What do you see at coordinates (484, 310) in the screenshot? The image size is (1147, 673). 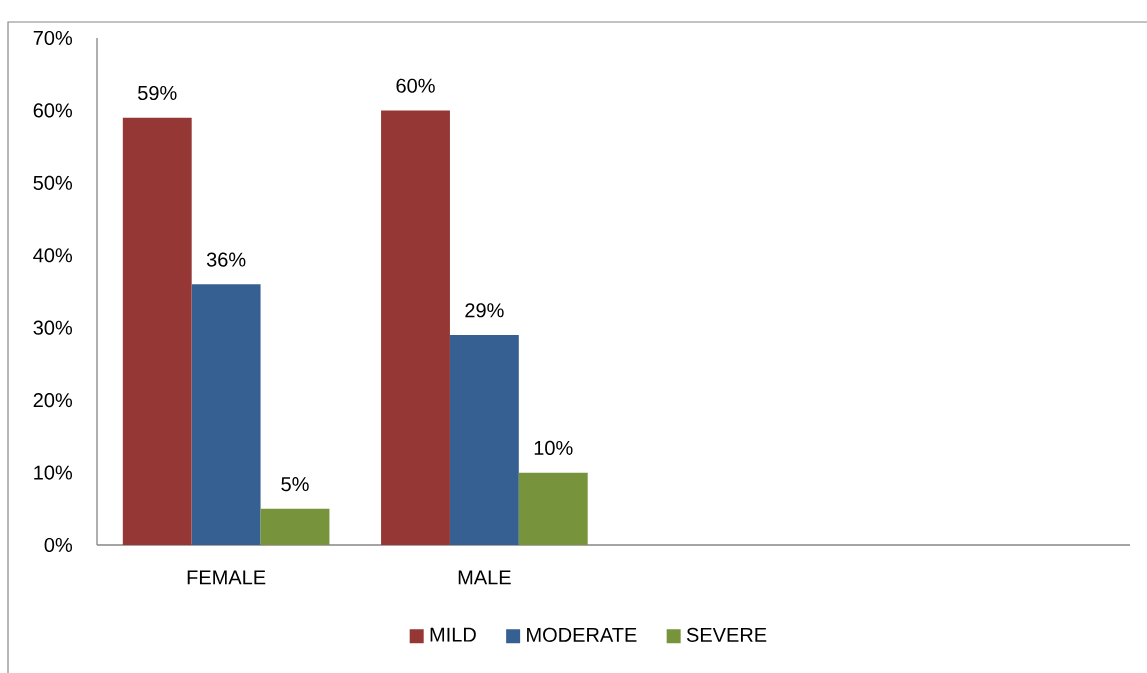 I see `data-label: 29%` at bounding box center [484, 310].